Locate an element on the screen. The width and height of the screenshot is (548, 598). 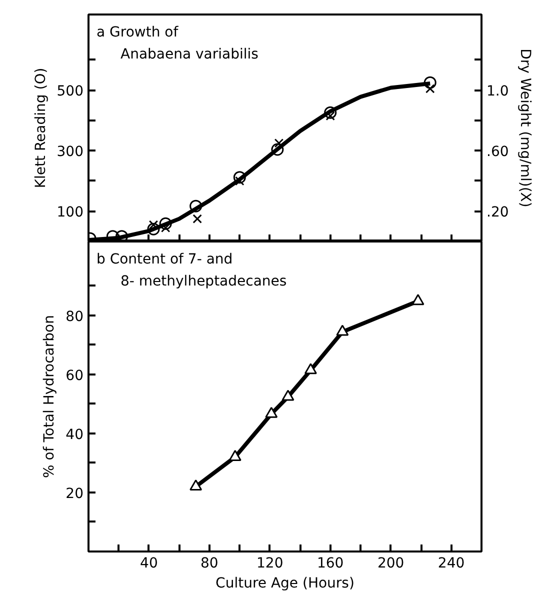
y-tick-label: 60 is located at coordinates (75, 376).